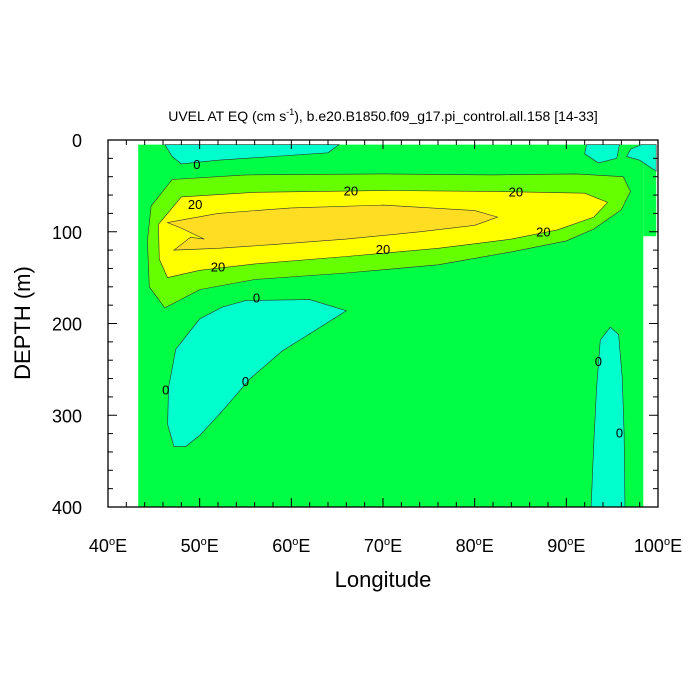 The height and width of the screenshot is (700, 700). Describe the element at coordinates (608, 417) in the screenshot. I see `contour-region-neg-east-strip` at that location.